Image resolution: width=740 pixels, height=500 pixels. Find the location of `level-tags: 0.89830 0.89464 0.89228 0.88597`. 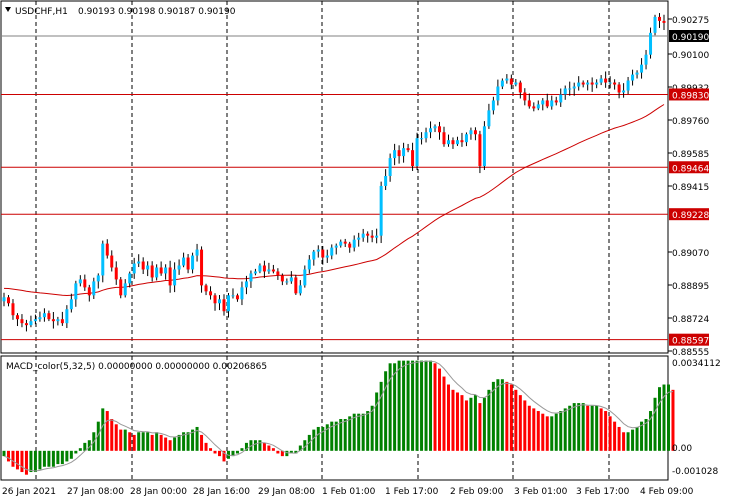

level-tags: 0.89830 0.89464 0.89228 0.88597 is located at coordinates (689, 217).